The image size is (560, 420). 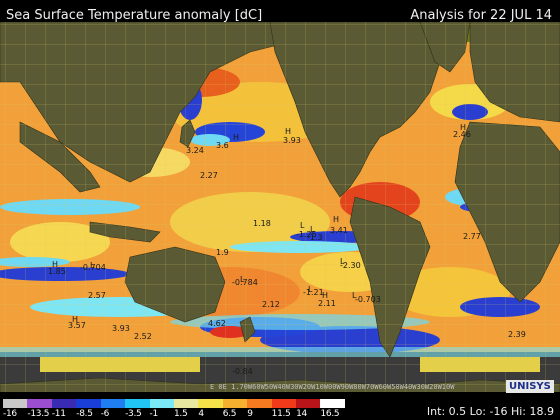 I want to click on marker-value: -1.25, so click(x=306, y=234).